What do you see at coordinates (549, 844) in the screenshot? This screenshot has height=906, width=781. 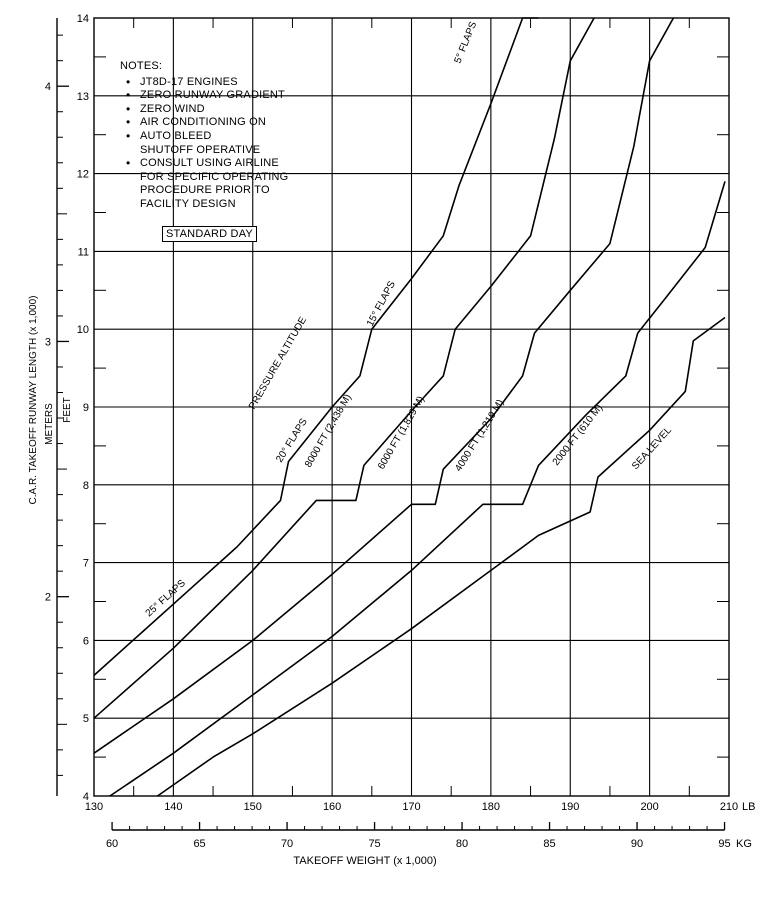 I see `kg-tick-label: 85` at bounding box center [549, 844].